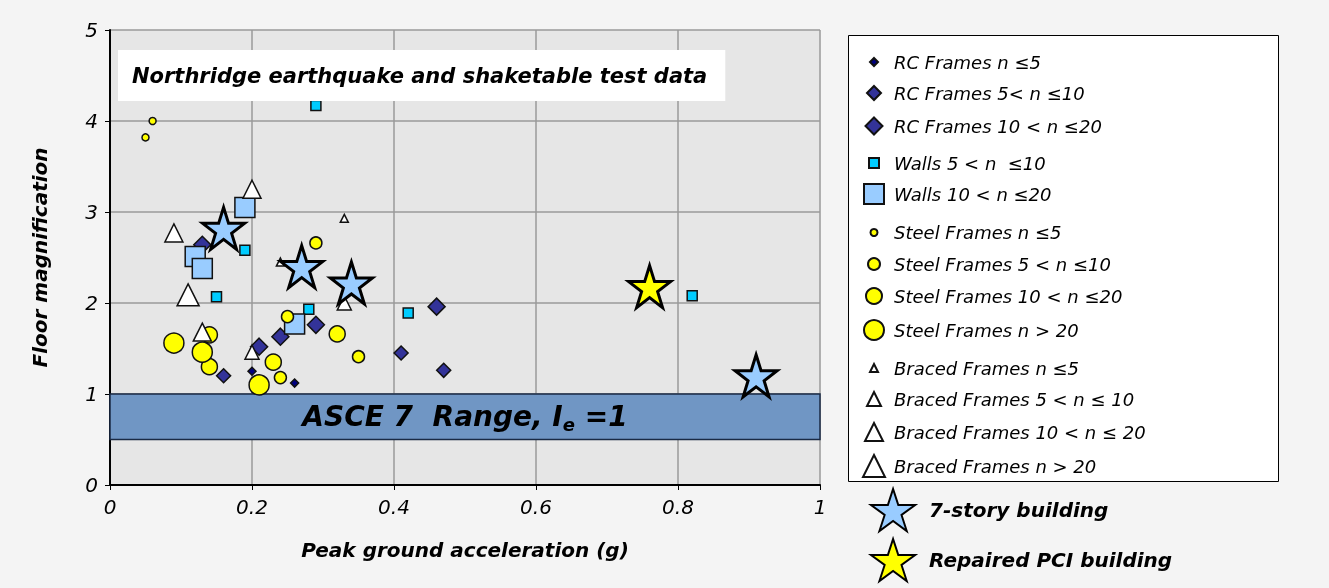 This screenshot has height=588, width=1329. Describe the element at coordinates (1008, 296) in the screenshot. I see `legend-label: Steel Frames 10 < n ≤20` at that location.